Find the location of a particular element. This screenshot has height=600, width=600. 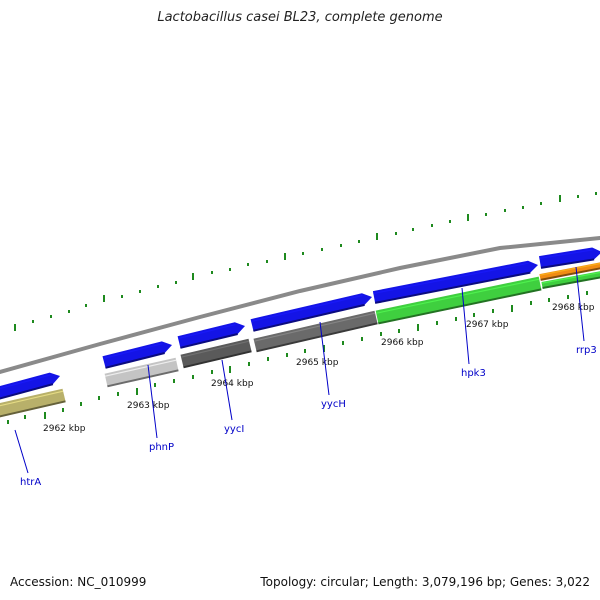

kbp-label: 2968 kbp is located at coordinates (573, 308).